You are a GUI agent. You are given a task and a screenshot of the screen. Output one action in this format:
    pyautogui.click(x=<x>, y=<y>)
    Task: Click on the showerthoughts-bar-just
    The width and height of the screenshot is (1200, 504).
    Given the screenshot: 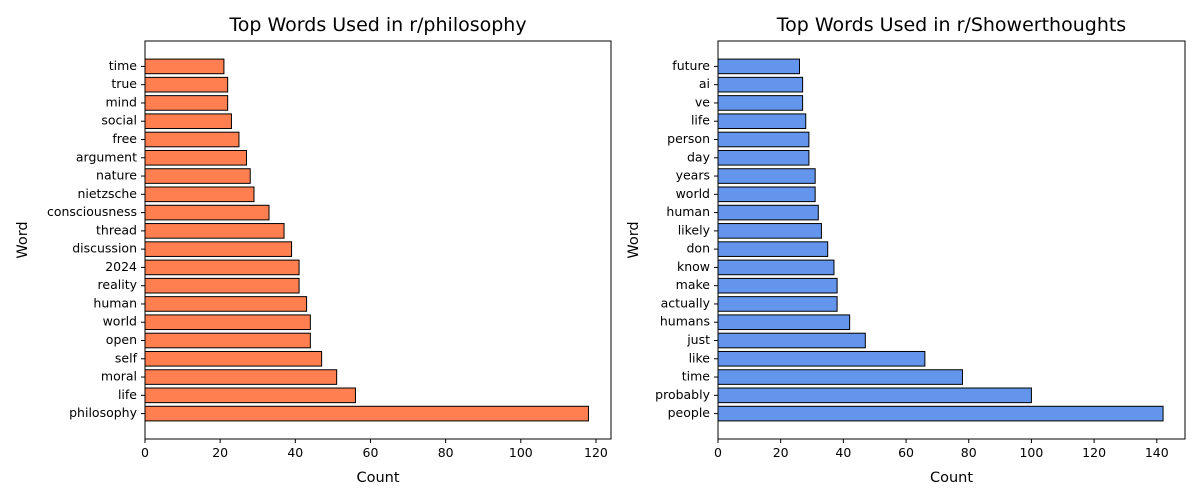 What is the action you would take?
    pyautogui.click(x=791, y=340)
    